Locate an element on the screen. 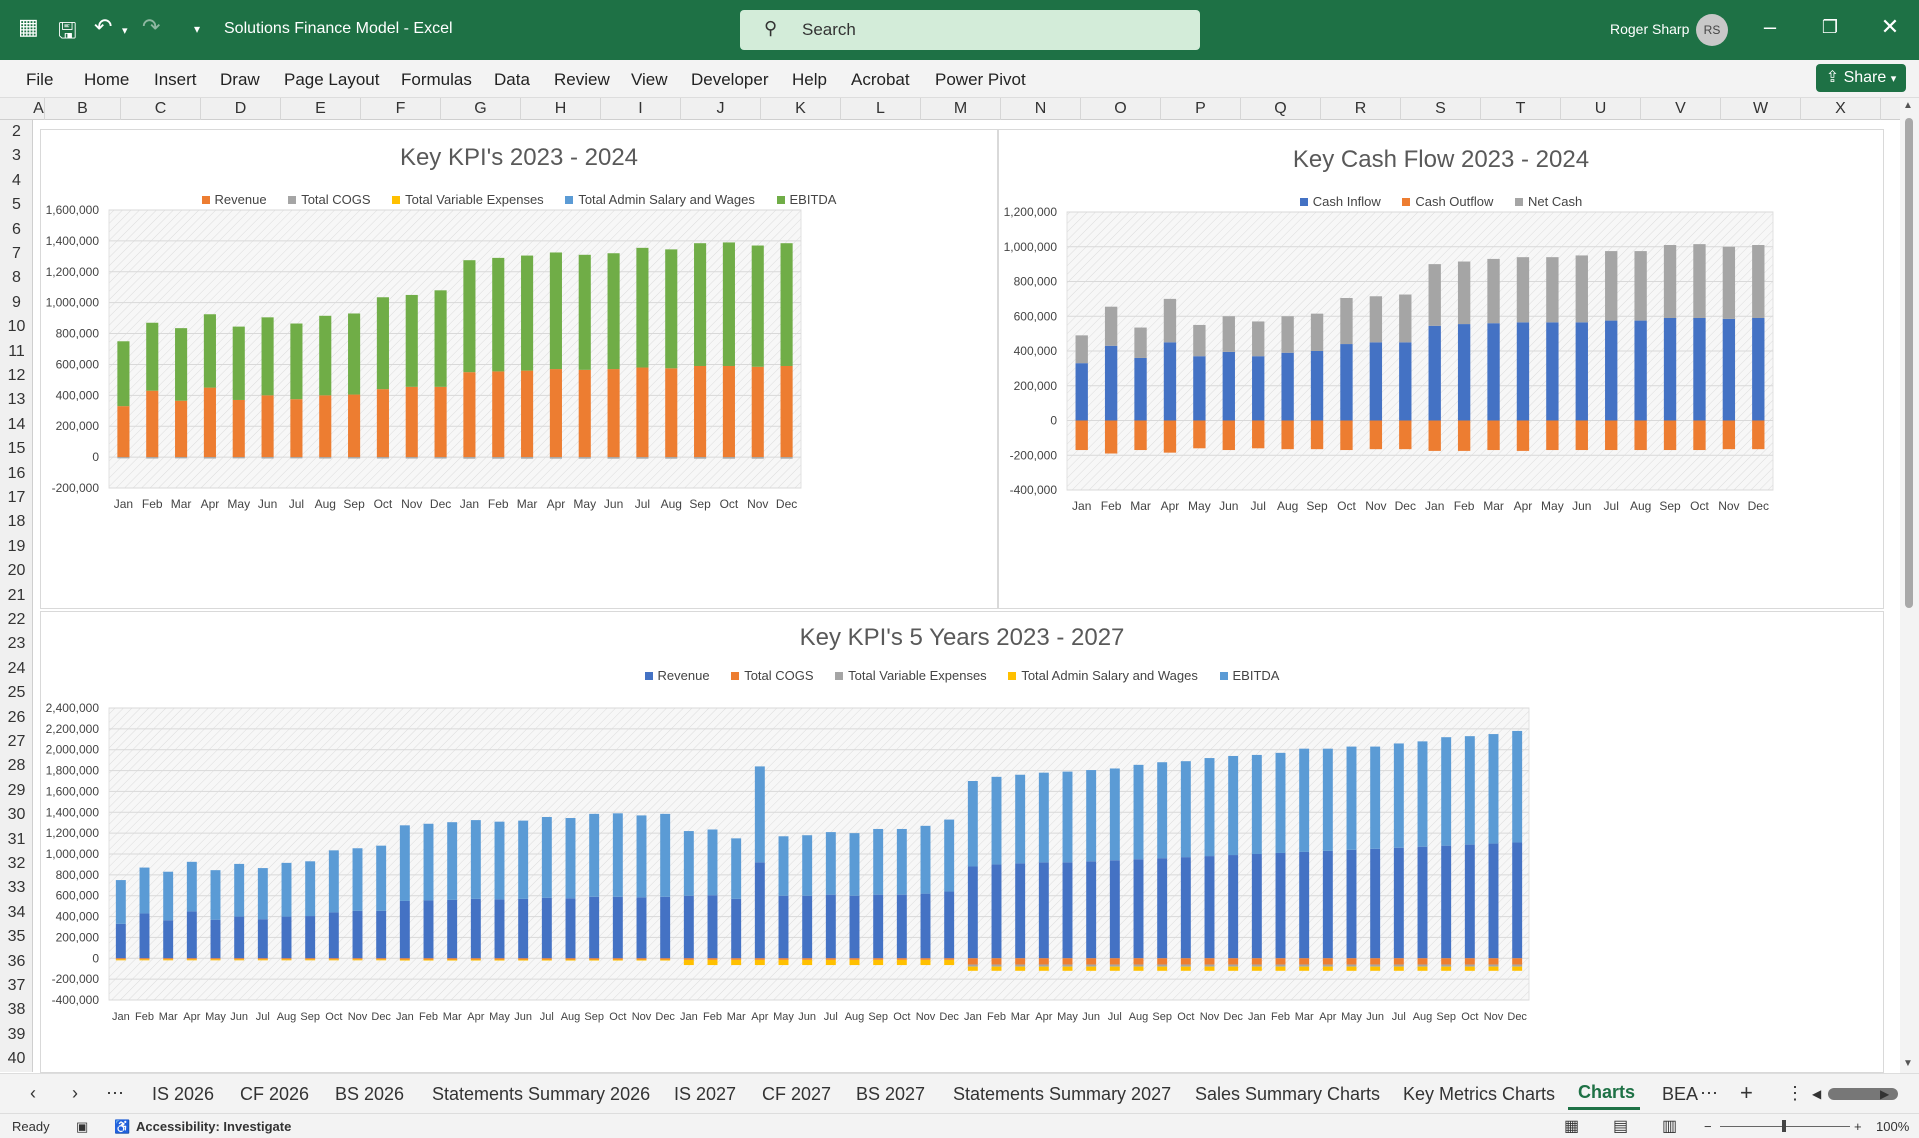  column-header-u: U is located at coordinates (1601, 109).